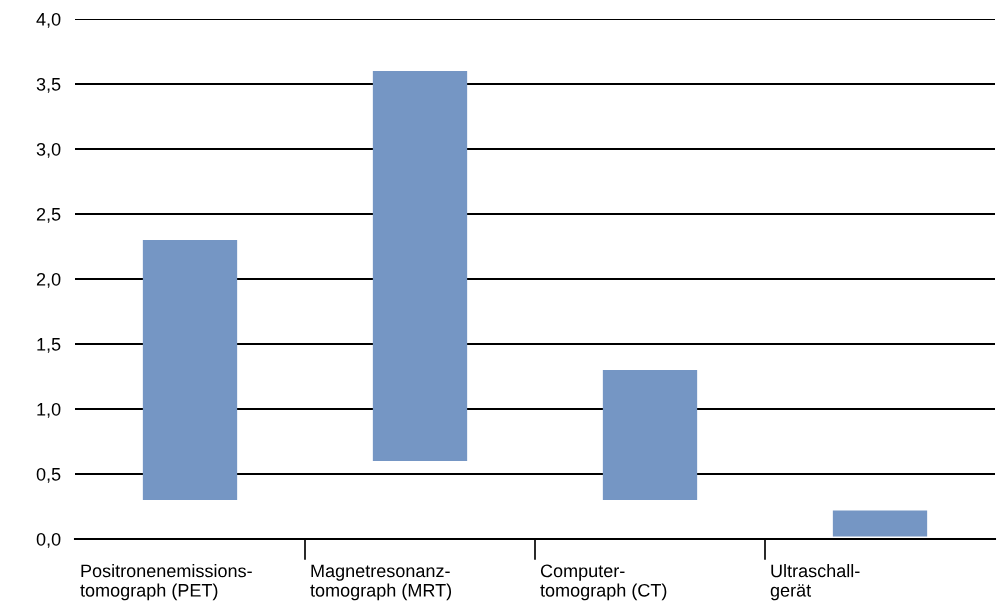 Image resolution: width=1003 pixels, height=610 pixels. What do you see at coordinates (381, 582) in the screenshot?
I see `x-tick-label: Magnetresonanz- tomograph (MRT)` at bounding box center [381, 582].